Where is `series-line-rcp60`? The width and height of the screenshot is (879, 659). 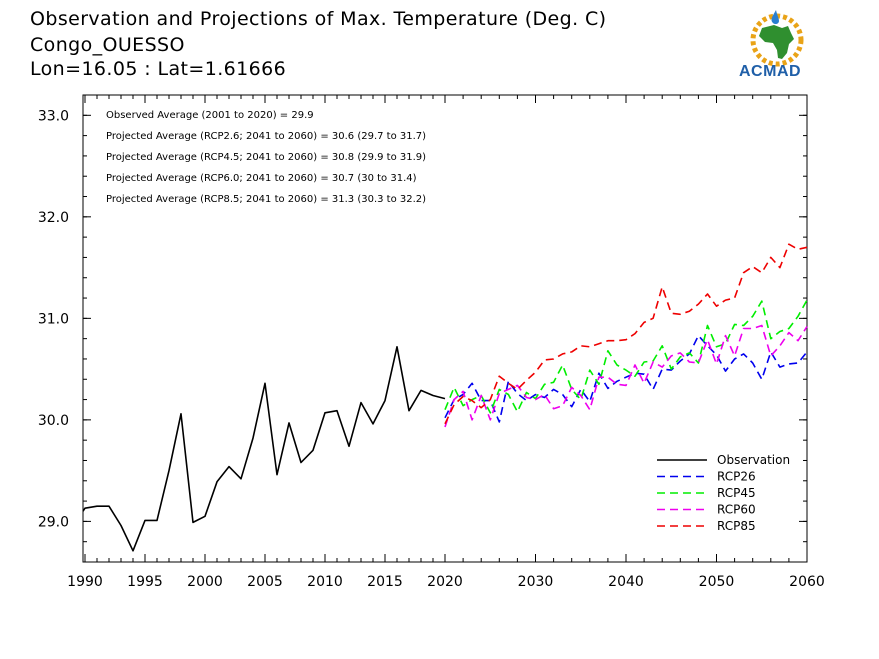
series-line-rcp60 is located at coordinates (626, 376).